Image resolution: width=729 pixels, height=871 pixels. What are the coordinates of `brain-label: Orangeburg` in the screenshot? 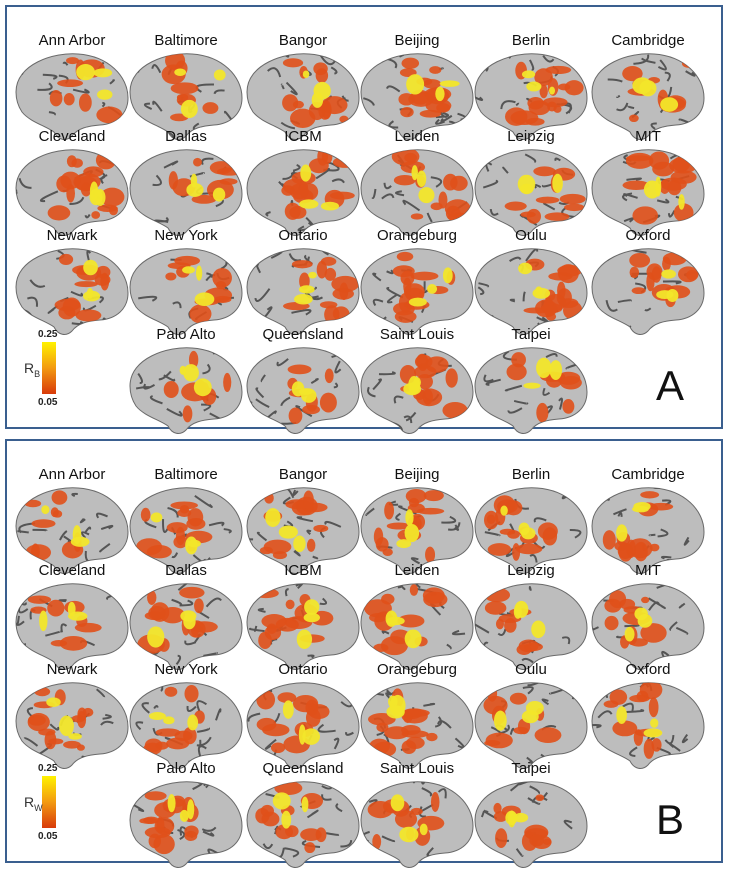 It's located at (417, 669).